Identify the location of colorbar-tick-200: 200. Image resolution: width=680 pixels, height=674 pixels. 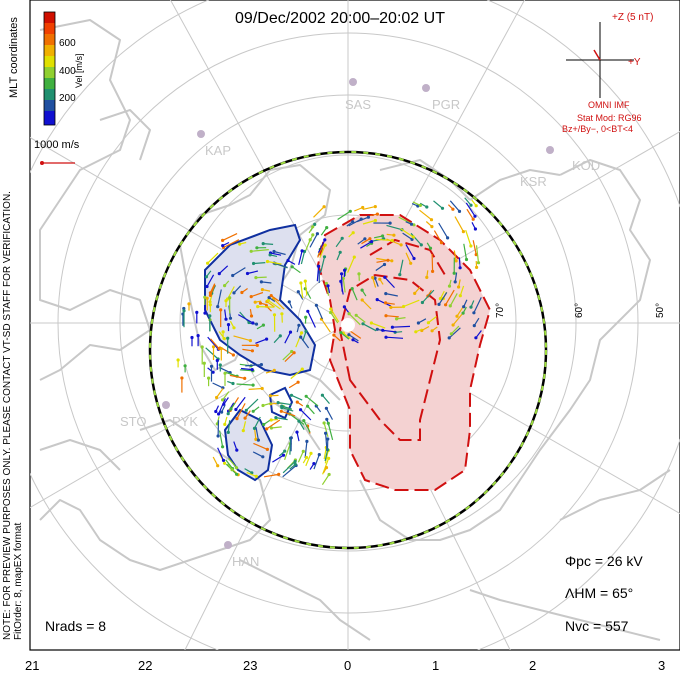
(67, 98).